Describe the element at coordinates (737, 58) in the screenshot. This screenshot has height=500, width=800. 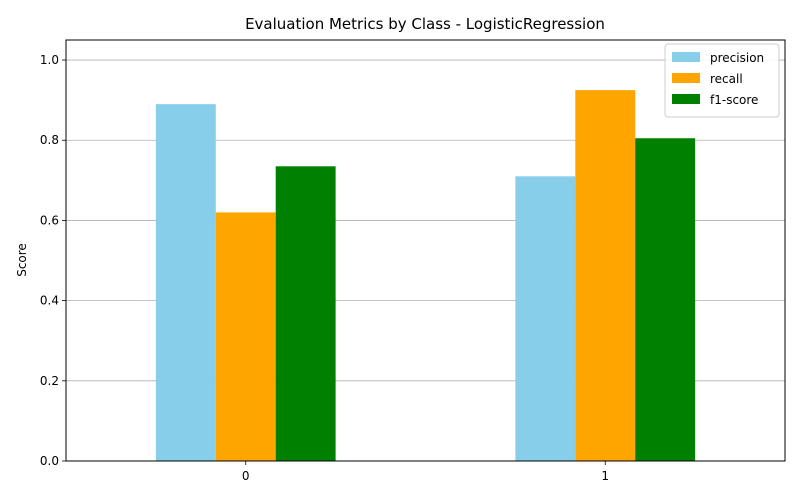
I see `legend-label-precision: precision` at that location.